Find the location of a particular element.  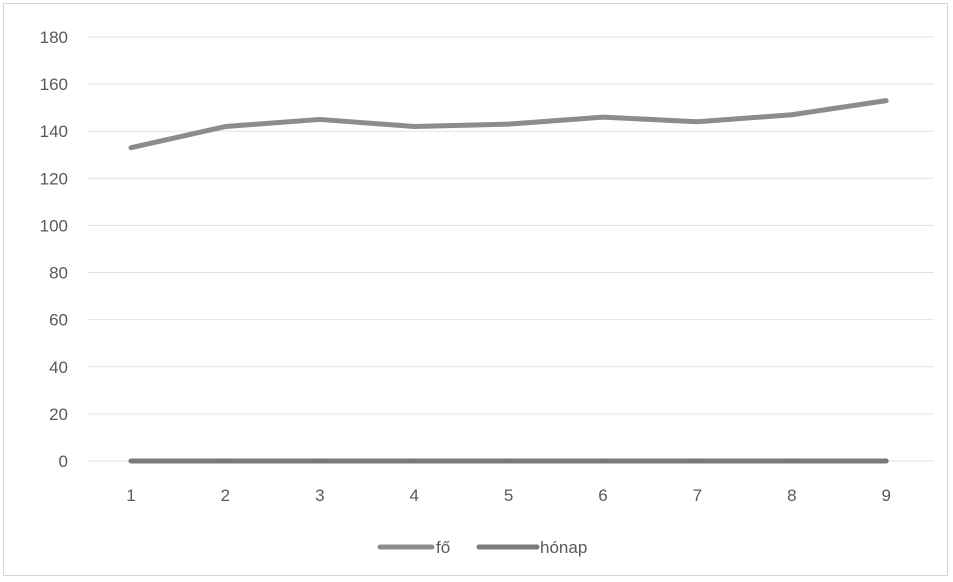

y-tick-label: 180 is located at coordinates (54, 37).